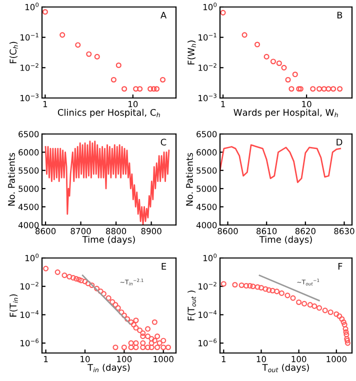 This screenshot has height=381, width=356. Describe the element at coordinates (151, 231) in the screenshot. I see `x-tick-label: 8900` at that location.